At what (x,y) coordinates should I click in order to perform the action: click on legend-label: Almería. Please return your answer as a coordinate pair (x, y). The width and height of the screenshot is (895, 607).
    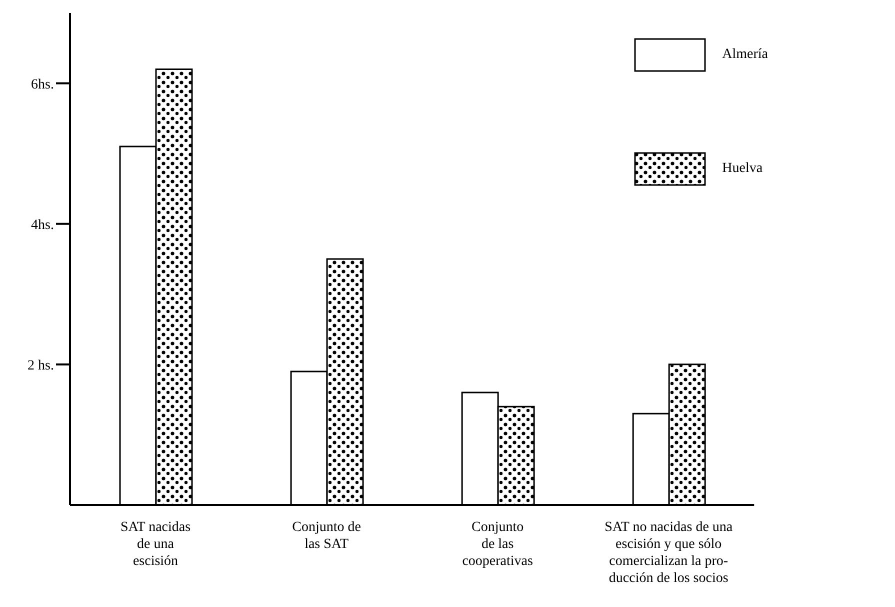
    Looking at the image, I should click on (745, 55).